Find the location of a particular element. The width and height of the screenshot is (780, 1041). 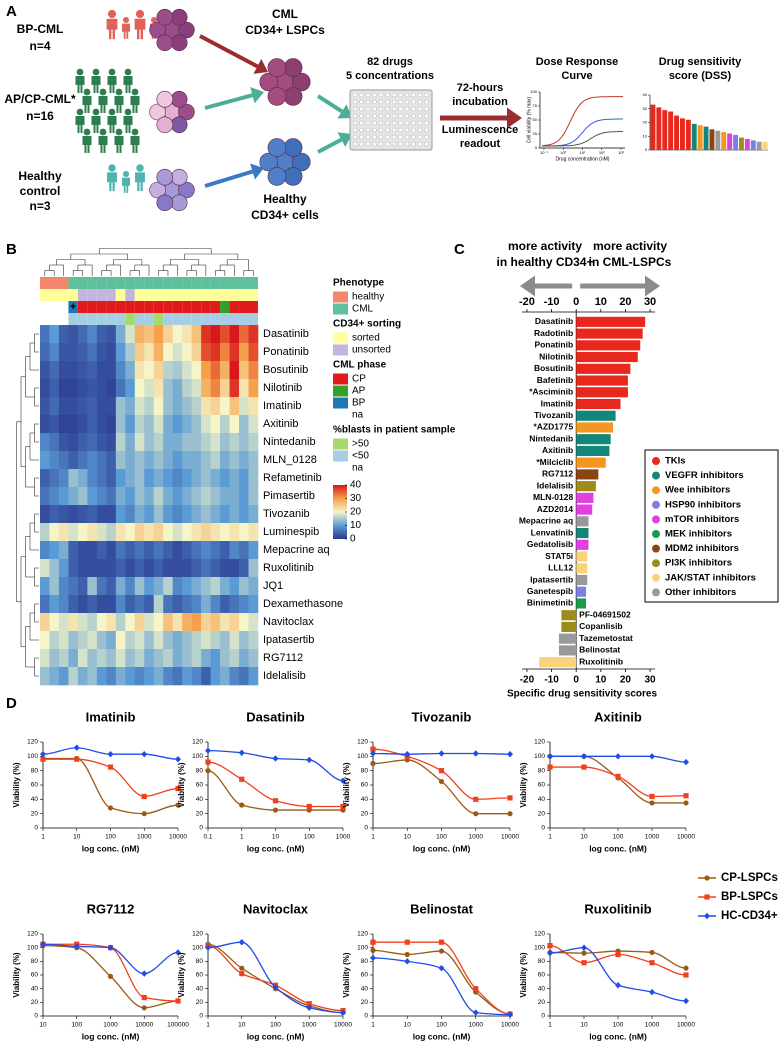

row-label: Imatinib is located at coordinates (282, 406).